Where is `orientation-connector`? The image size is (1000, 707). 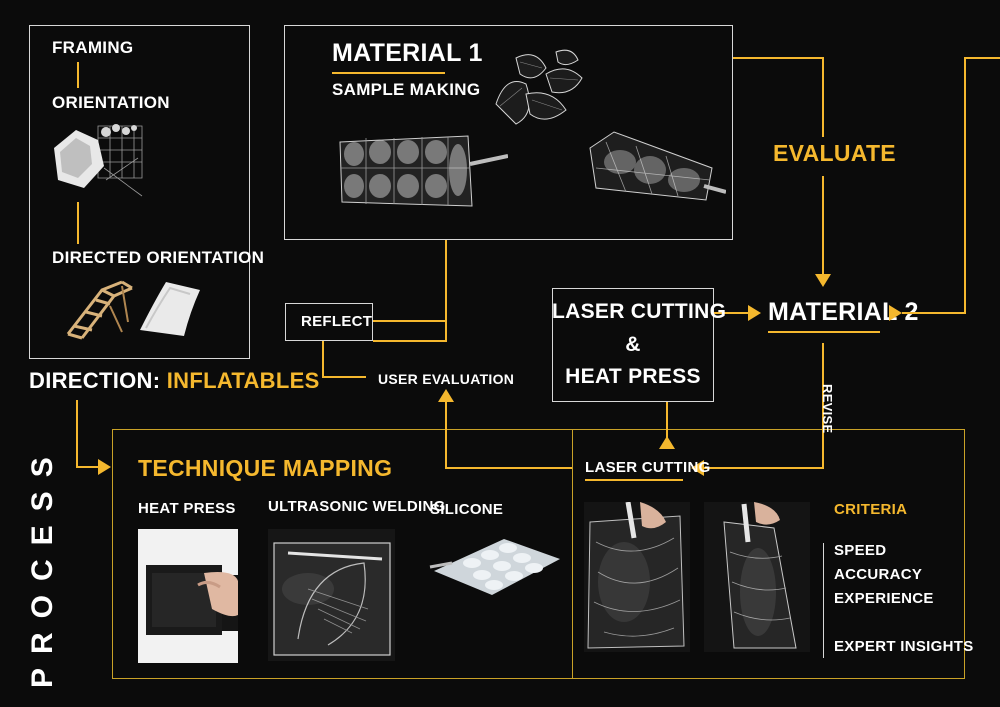 orientation-connector is located at coordinates (78, 223).